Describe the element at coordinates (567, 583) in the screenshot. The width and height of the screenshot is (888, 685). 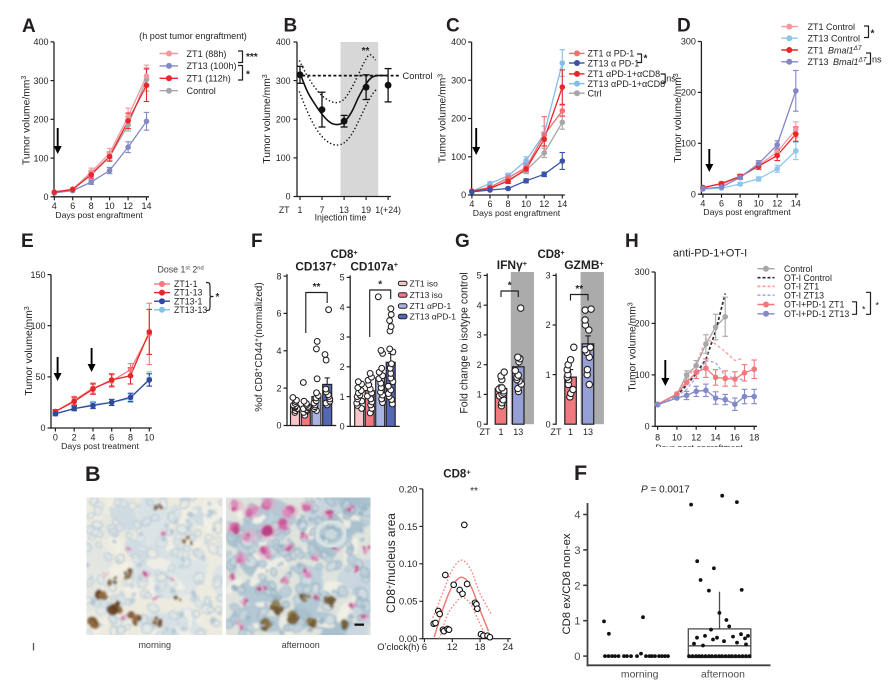
I see `svg-text: CD8 ex/CD8 non-ex` at that location.